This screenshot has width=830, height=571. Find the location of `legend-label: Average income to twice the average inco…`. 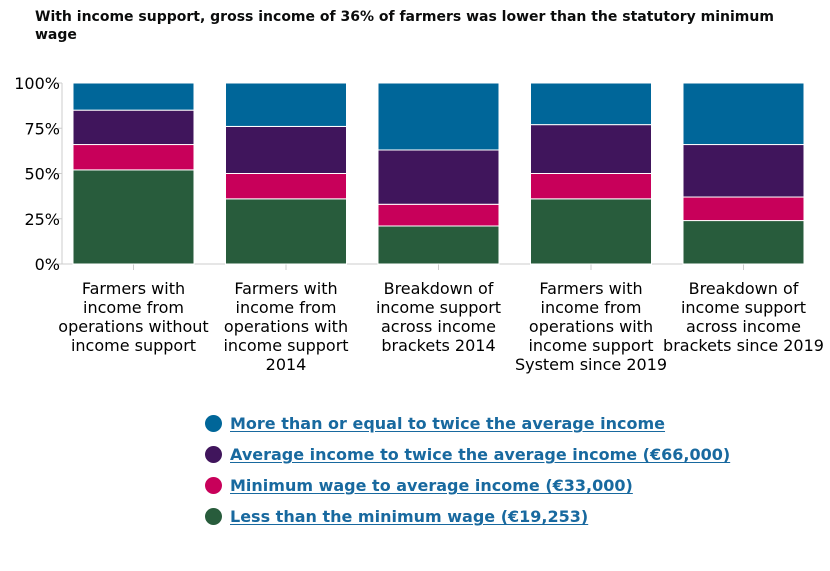

legend-label: Average income to twice the average inco… is located at coordinates (480, 454).